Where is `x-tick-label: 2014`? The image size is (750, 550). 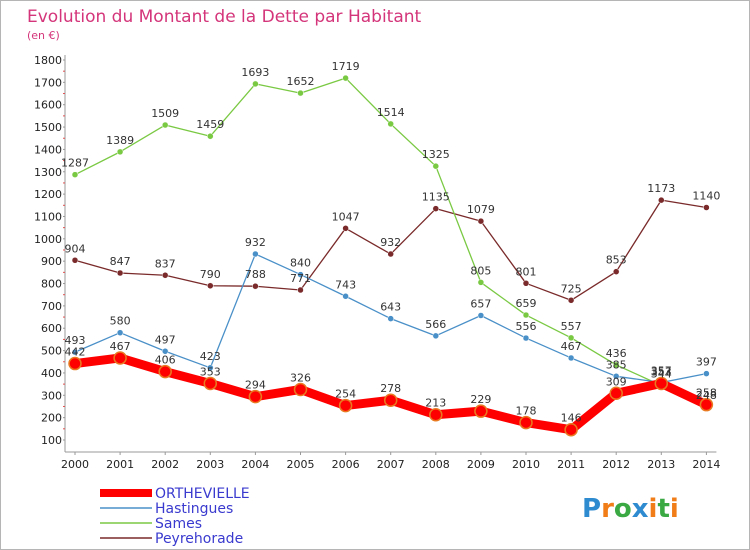
x-tick-label: 2014 is located at coordinates (706, 464).